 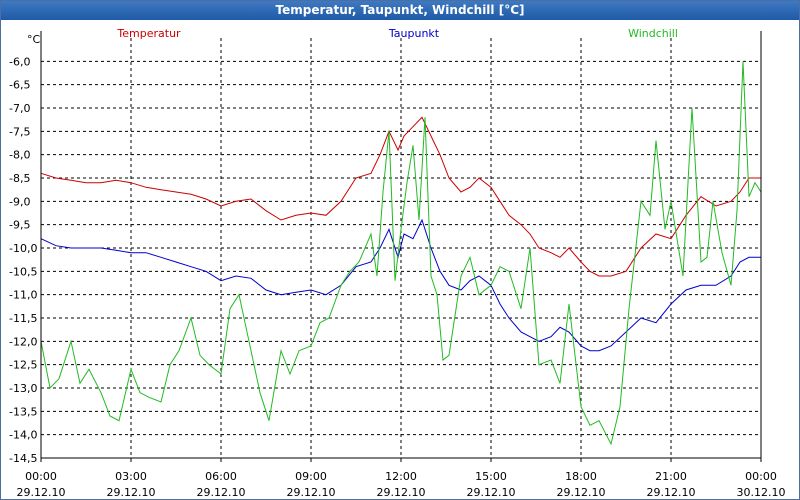 I want to click on x-tick-time: 09:00, so click(x=311, y=476).